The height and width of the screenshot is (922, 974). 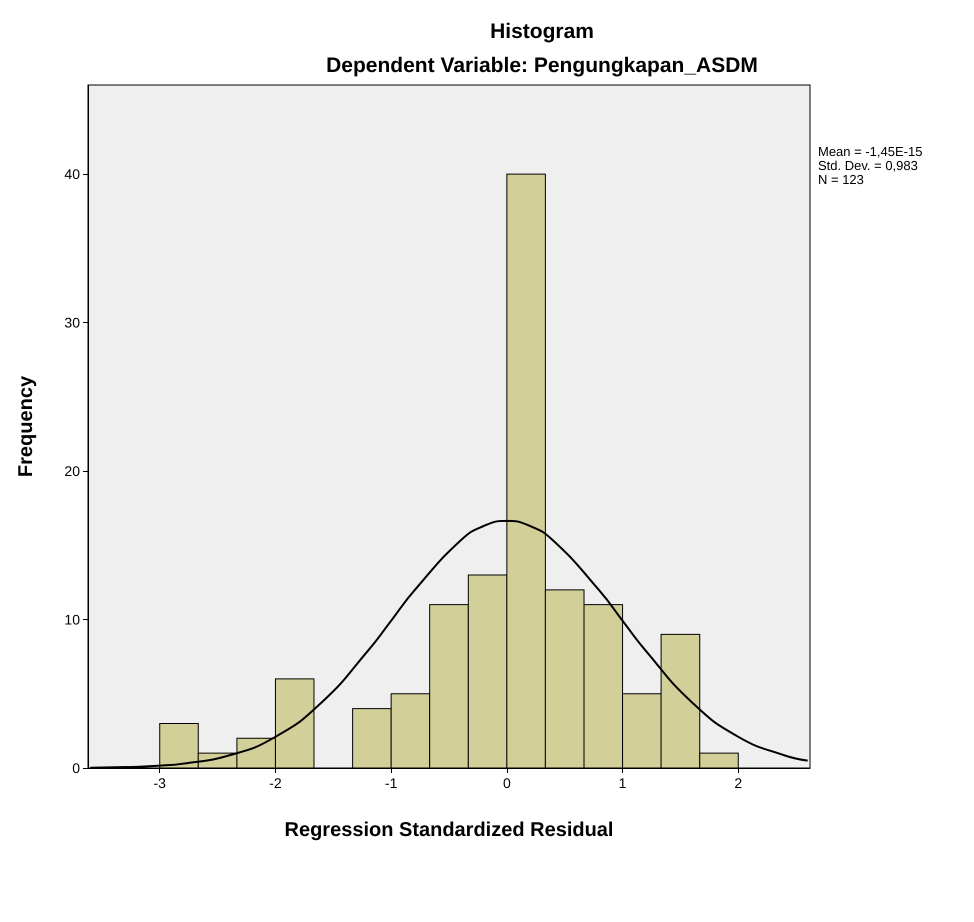 What do you see at coordinates (160, 783) in the screenshot?
I see `x-tick-label: -3` at bounding box center [160, 783].